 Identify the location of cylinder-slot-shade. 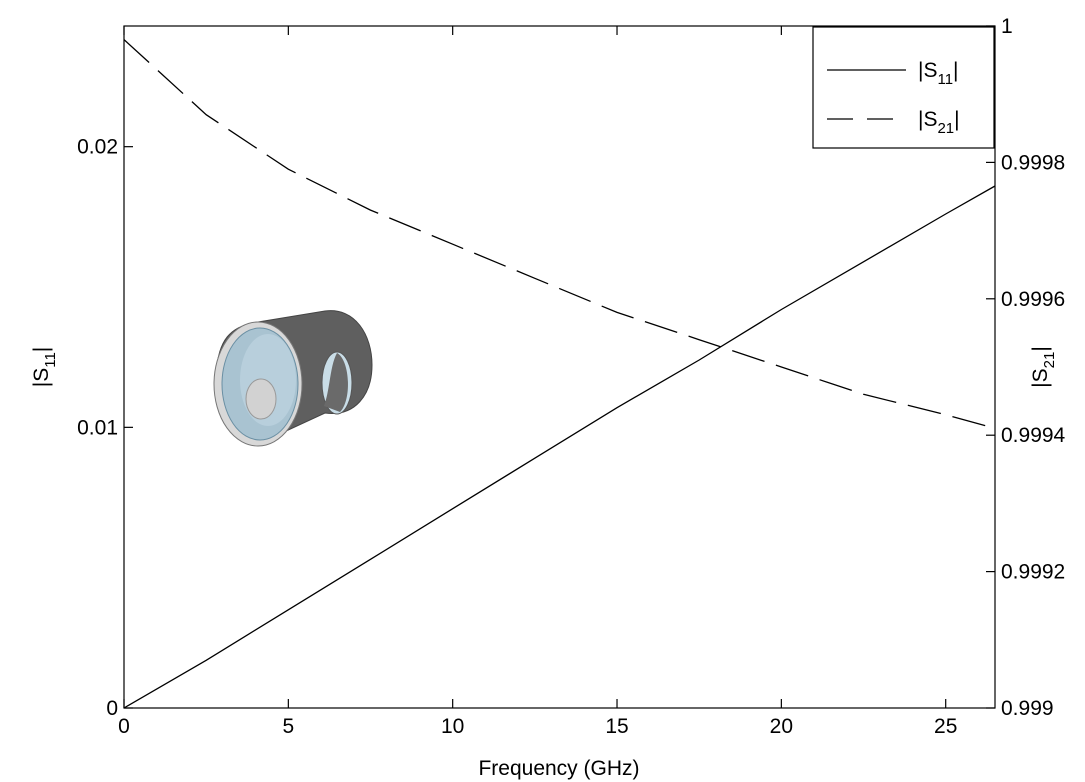
(336, 382).